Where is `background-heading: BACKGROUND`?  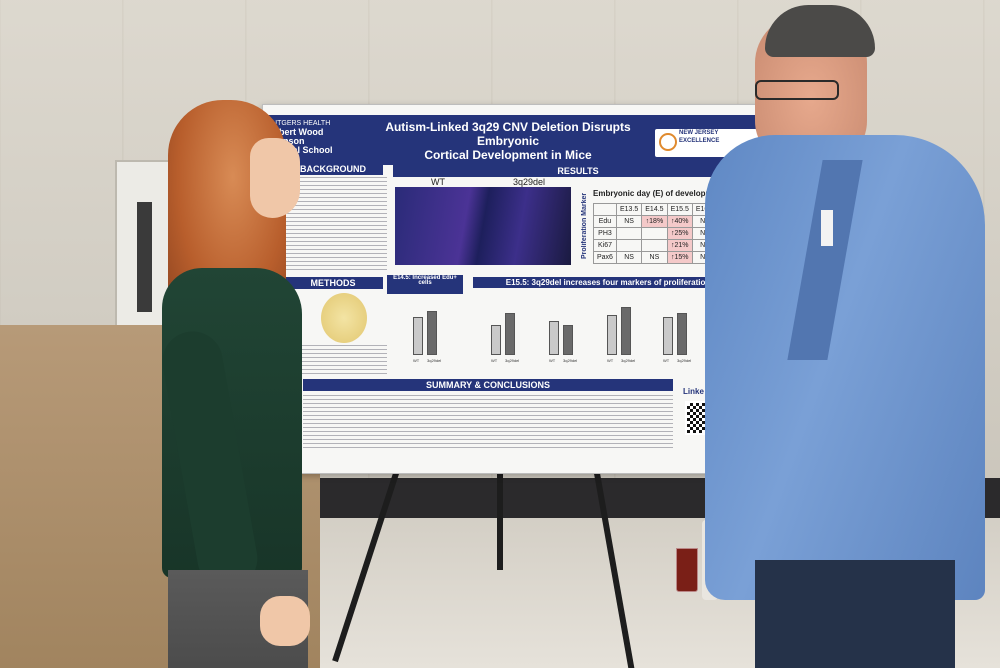
background-heading: BACKGROUND is located at coordinates (333, 169).